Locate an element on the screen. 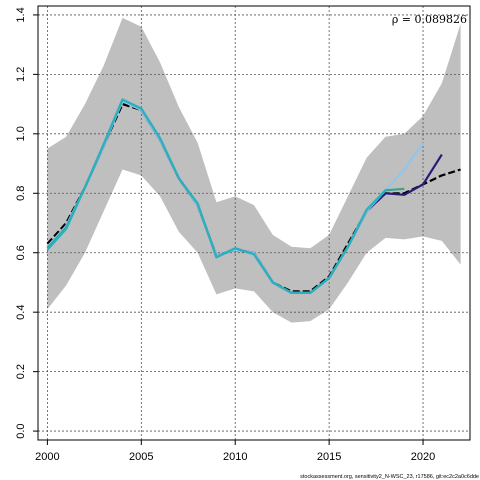  y-tick-label: 1.0 is located at coordinates (21, 133).